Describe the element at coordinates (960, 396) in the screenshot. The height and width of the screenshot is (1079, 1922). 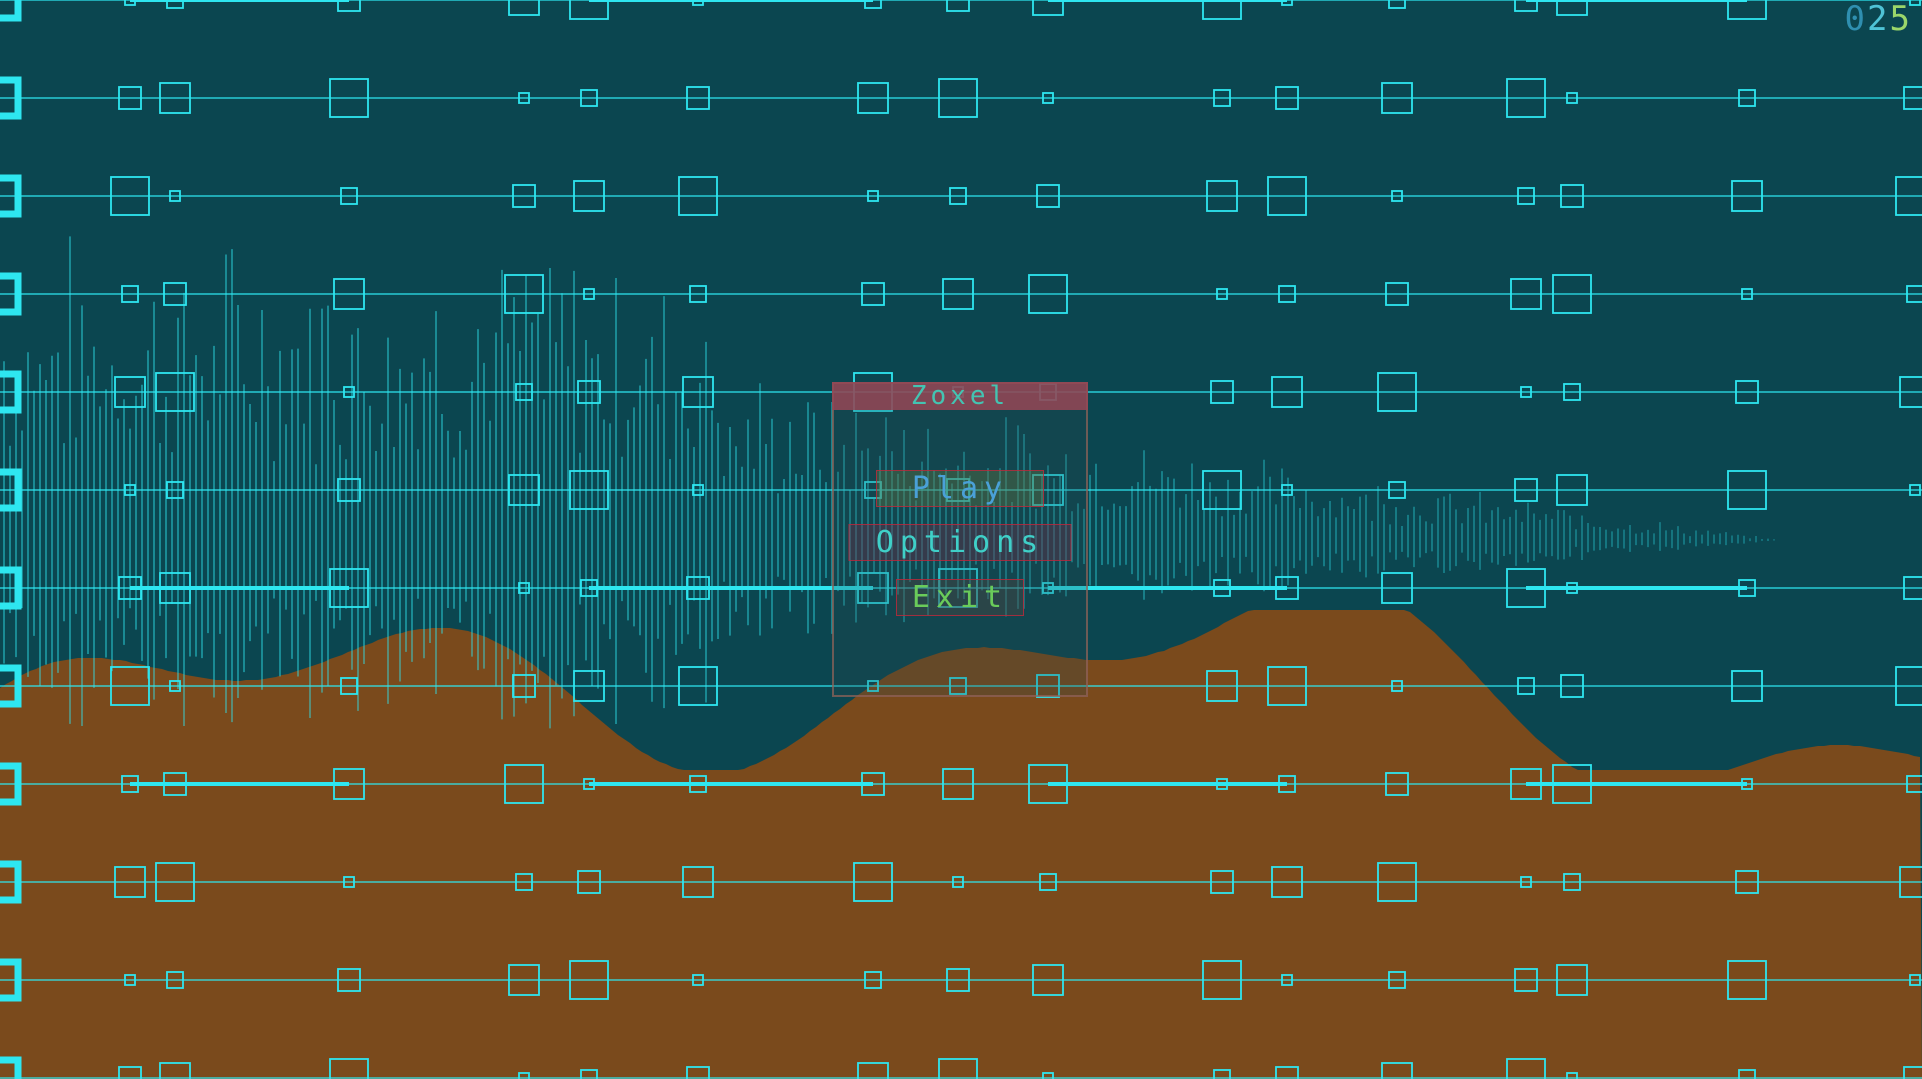
I see `menu-title-bar: Zoxel` at that location.